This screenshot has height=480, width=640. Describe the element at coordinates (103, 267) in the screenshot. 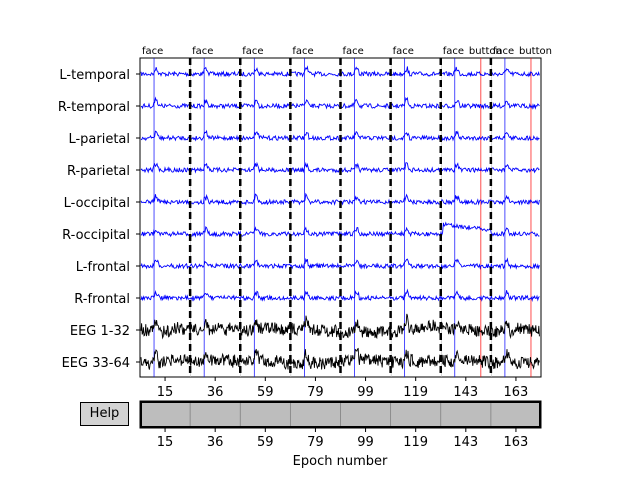

I see `channel-label: L-frontal` at that location.